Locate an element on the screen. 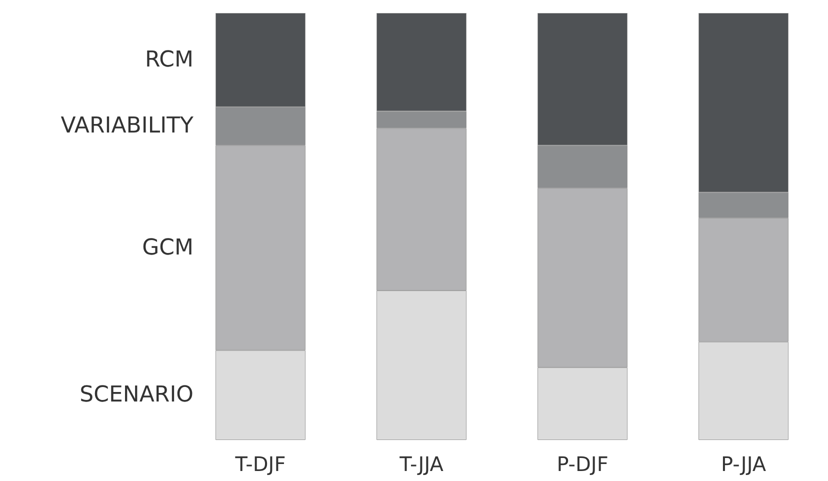  series-label: SCENARIO is located at coordinates (137, 395).